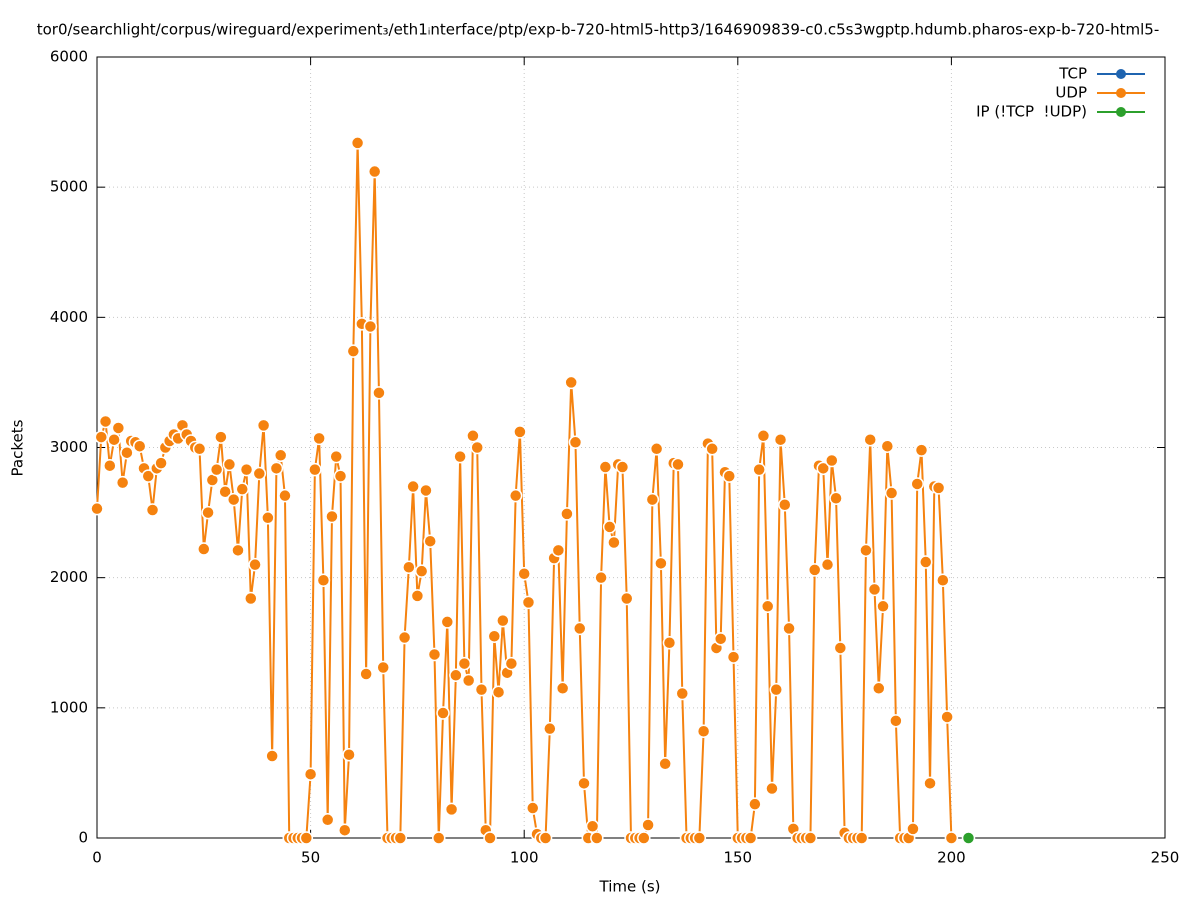 Image resolution: width=1197 pixels, height=900 pixels. I want to click on x-tick-label: 150, so click(737, 858).